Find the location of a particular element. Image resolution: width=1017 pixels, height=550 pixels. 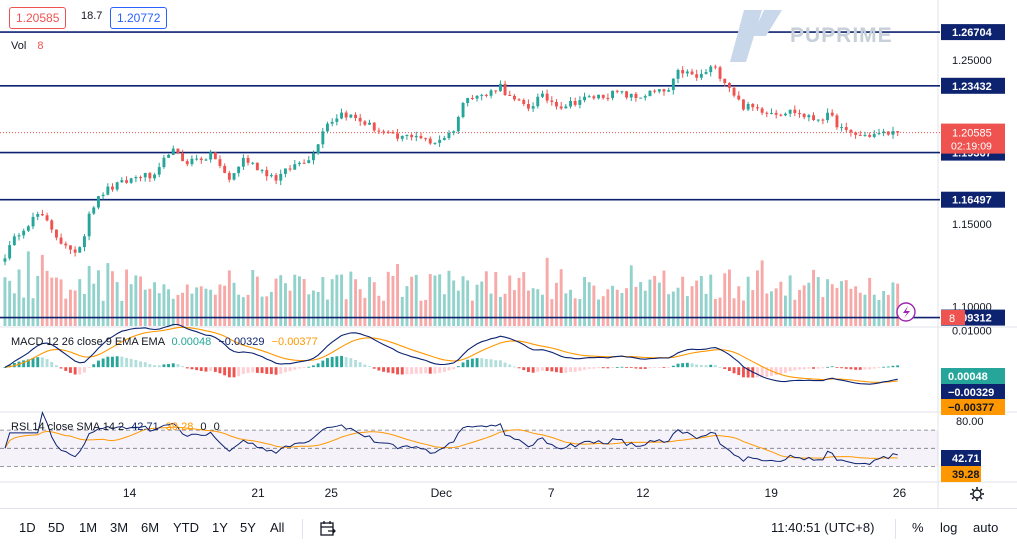

bid-price-button: 1.20585 is located at coordinates (38, 18).